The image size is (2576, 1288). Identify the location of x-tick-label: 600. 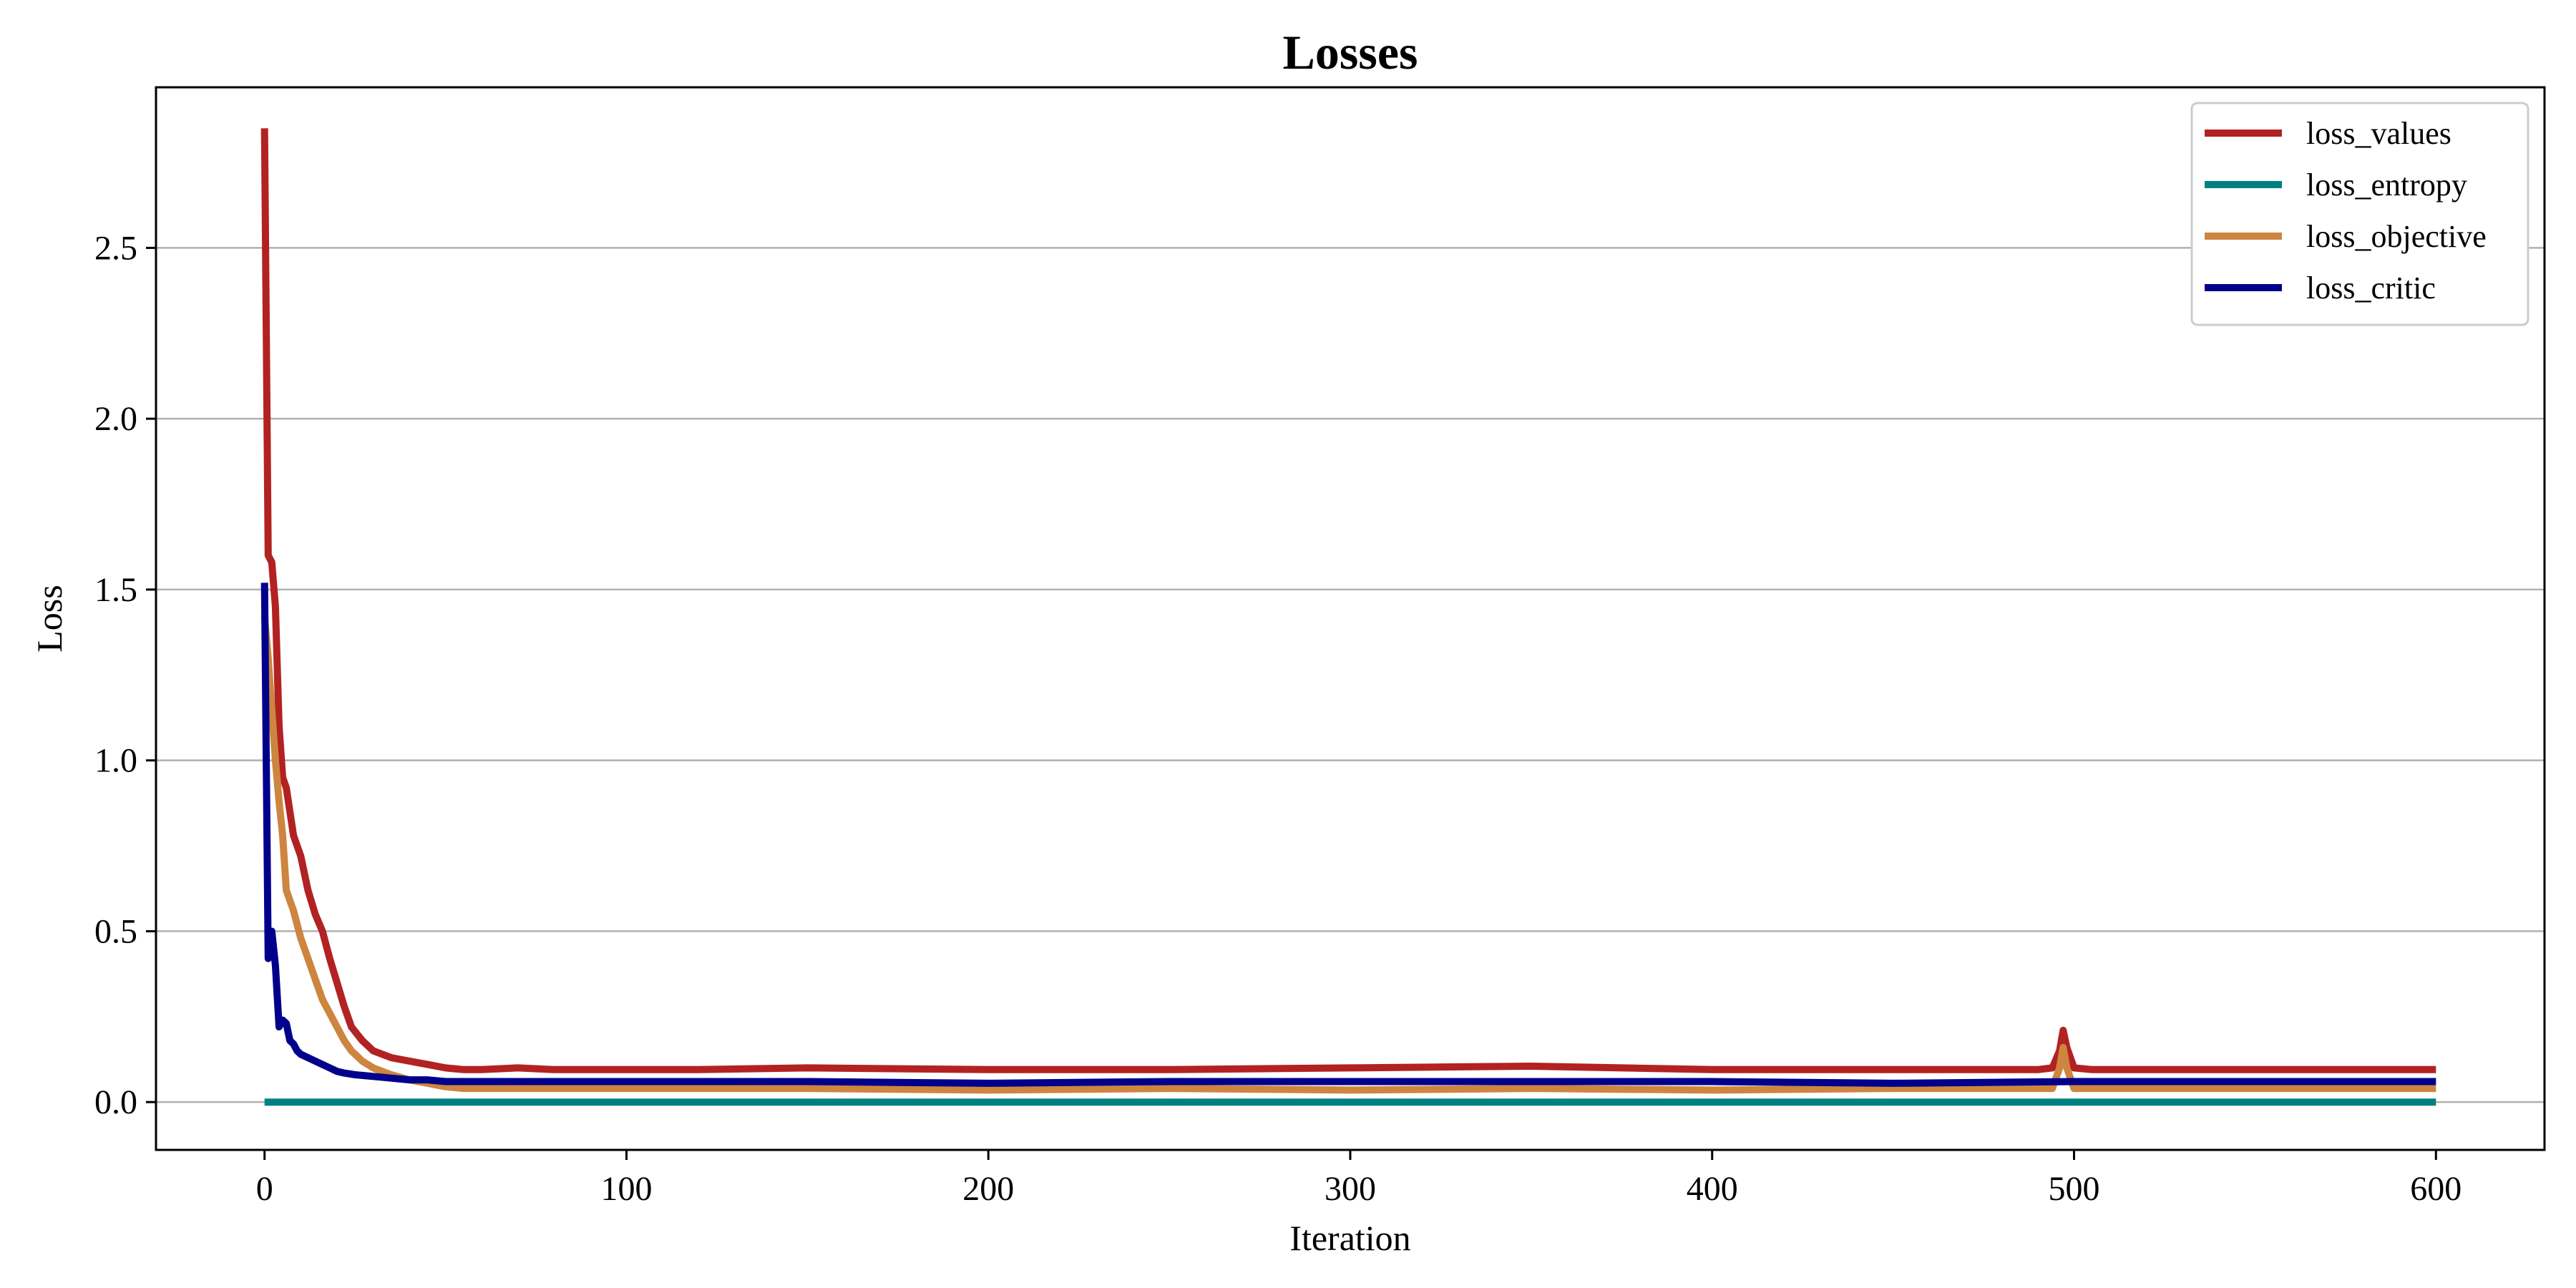
(2436, 1189).